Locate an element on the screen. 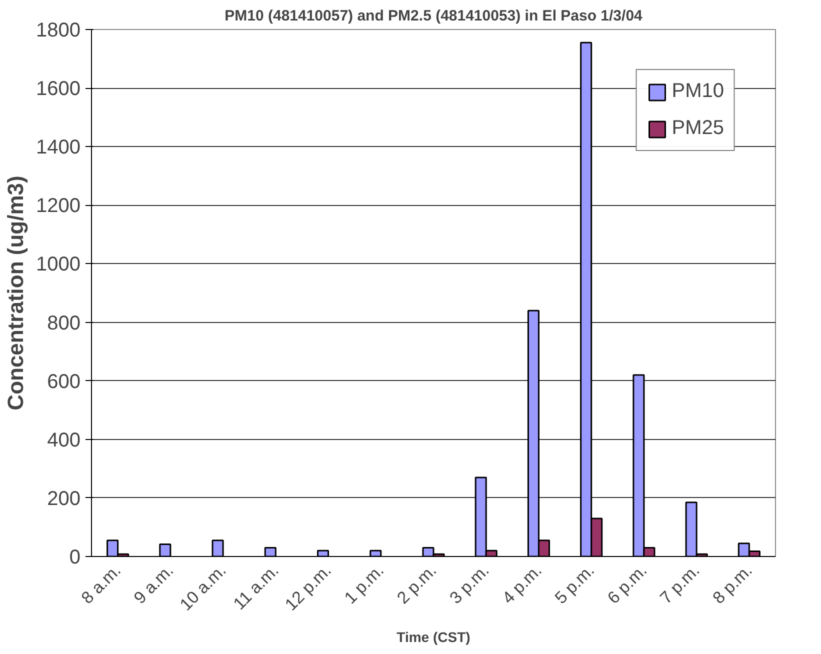 Image resolution: width=821 pixels, height=654 pixels. x-tick-label: 11 a.m. is located at coordinates (256, 587).